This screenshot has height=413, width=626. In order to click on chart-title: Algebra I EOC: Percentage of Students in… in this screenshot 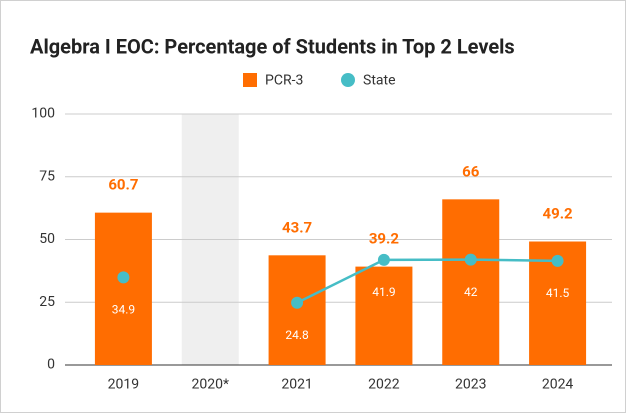, I will do `click(272, 46)`.